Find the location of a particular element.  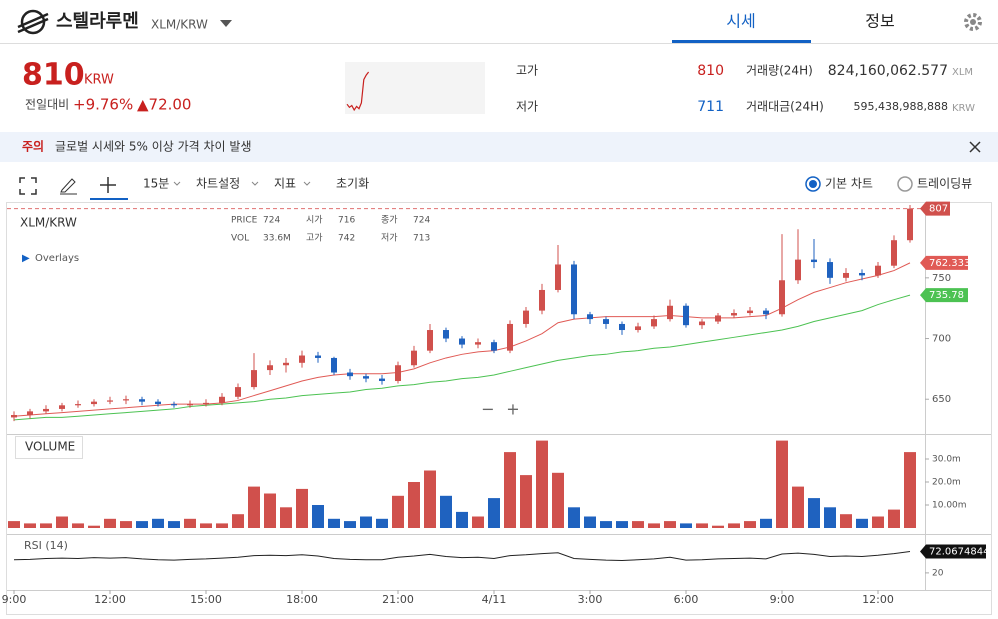

unit: XLM is located at coordinates (962, 72).